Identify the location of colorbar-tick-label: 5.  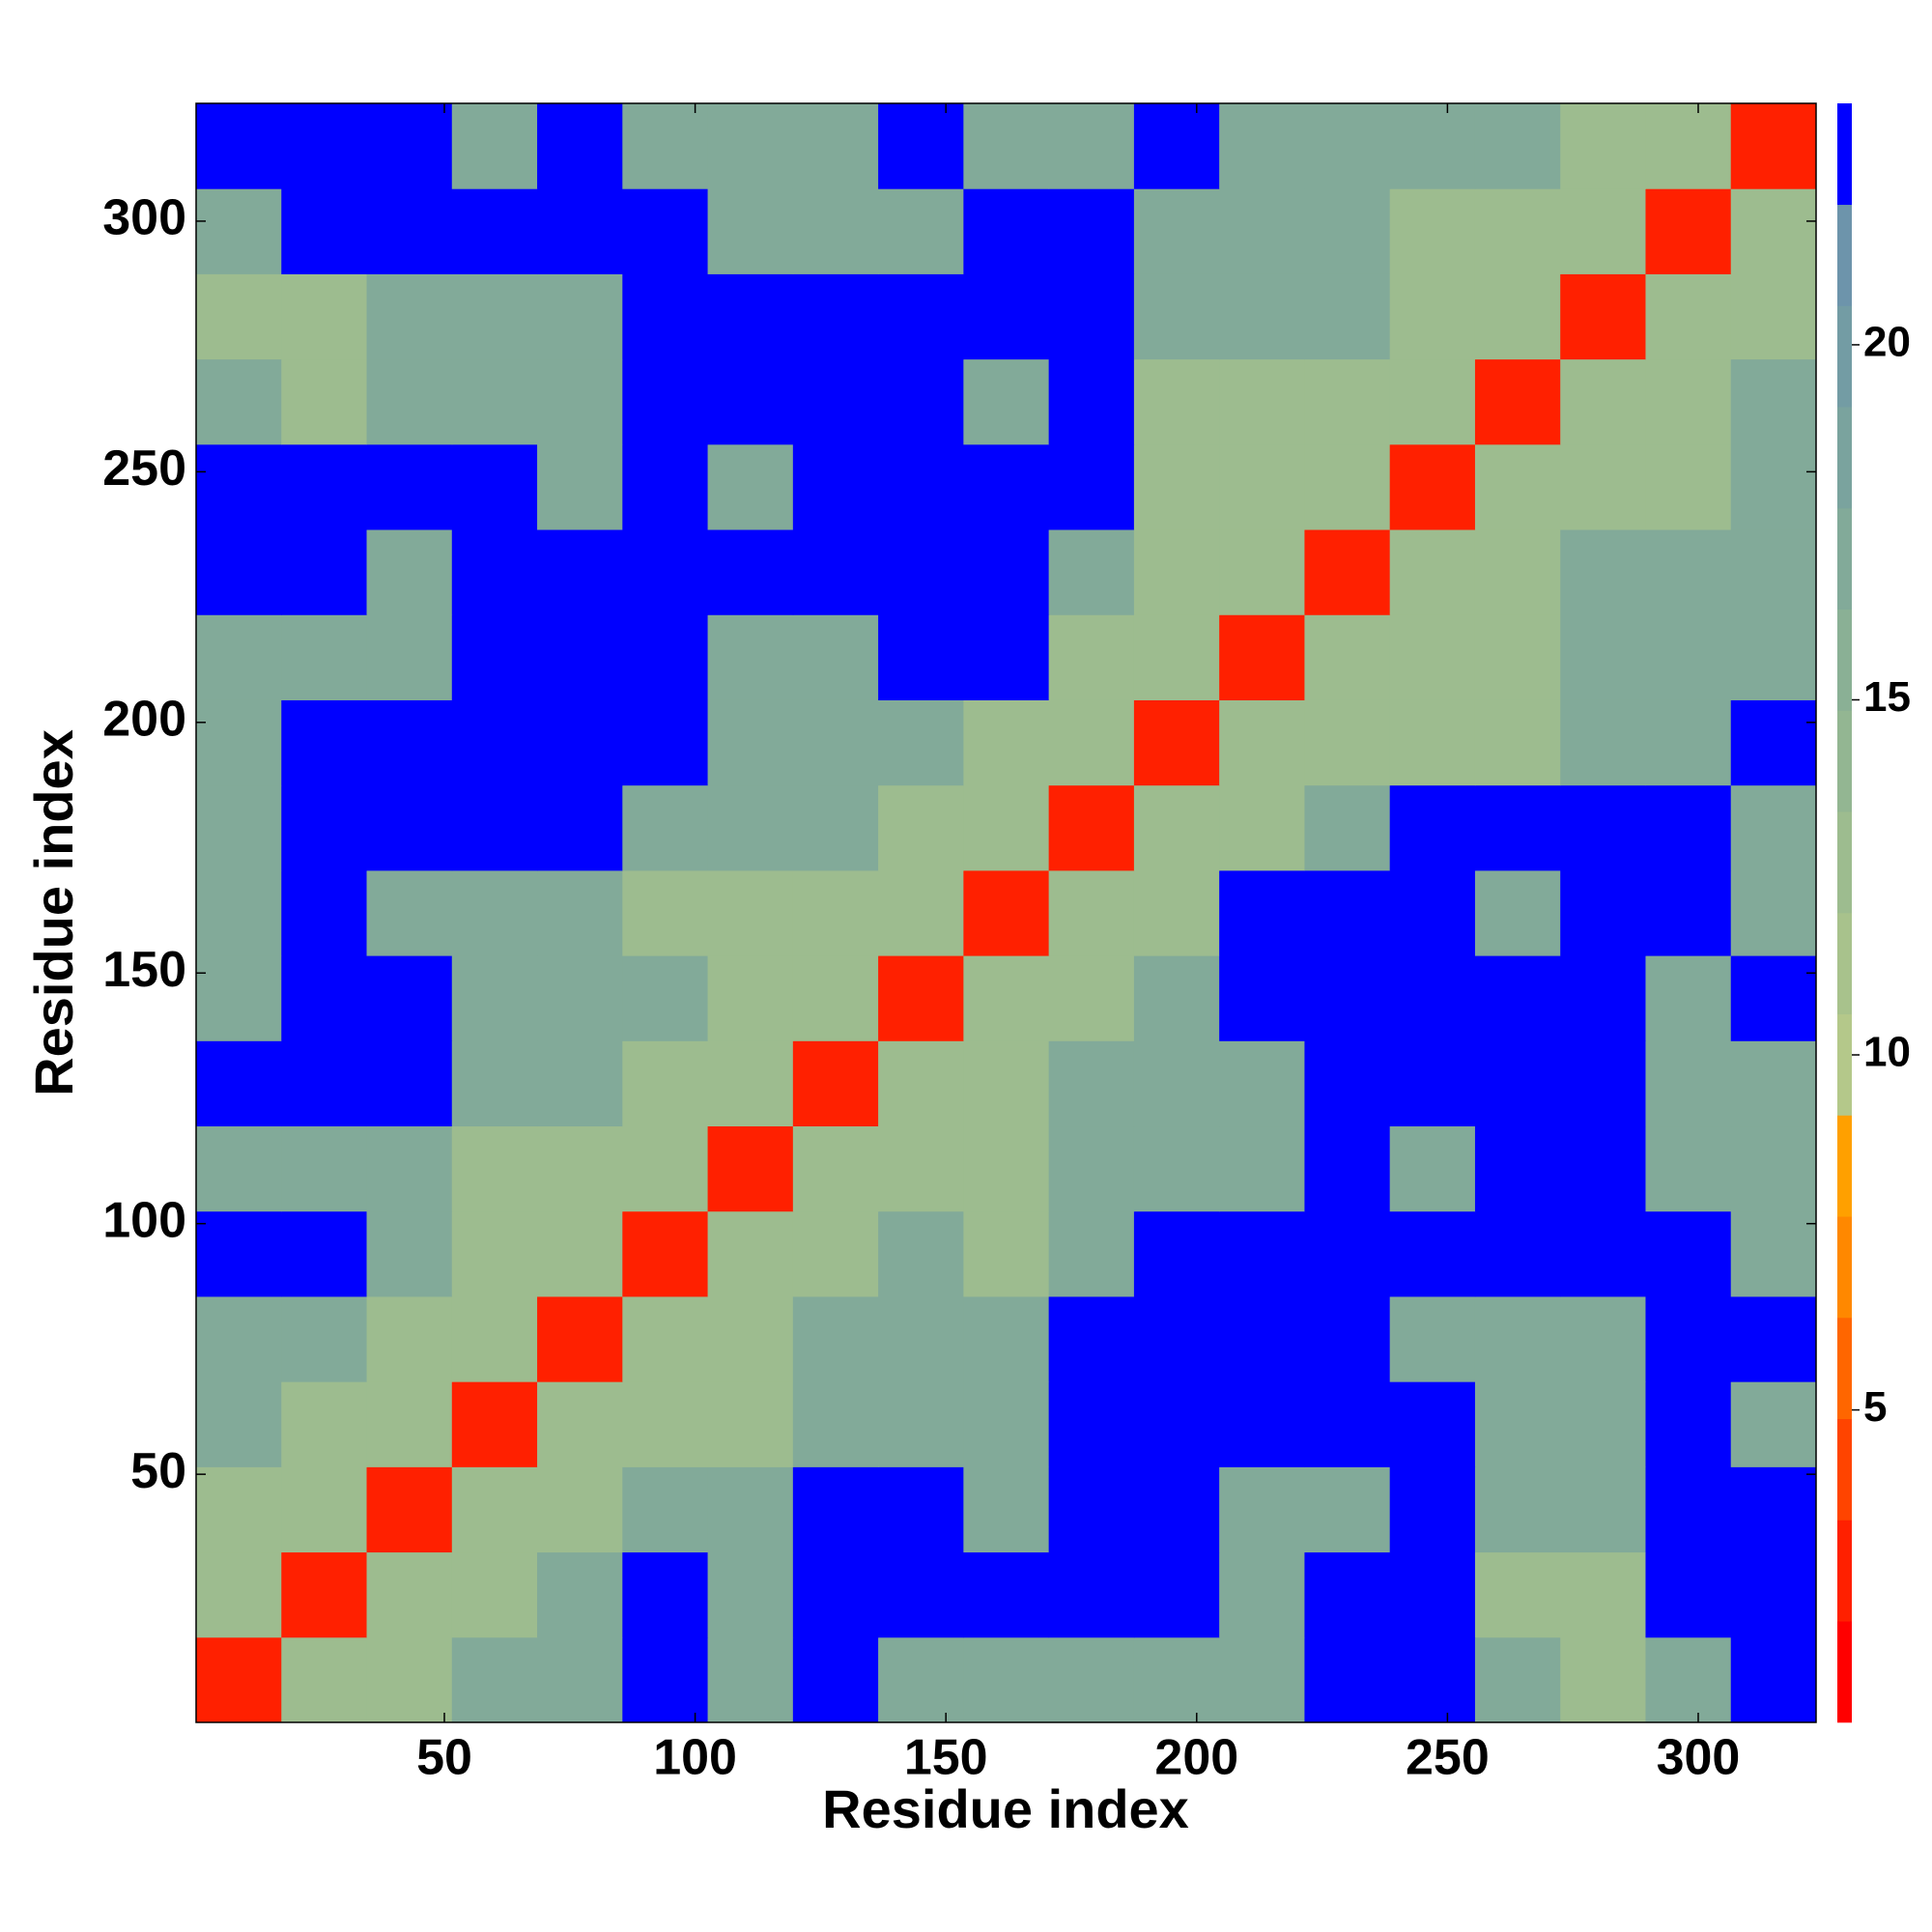
(1875, 1407).